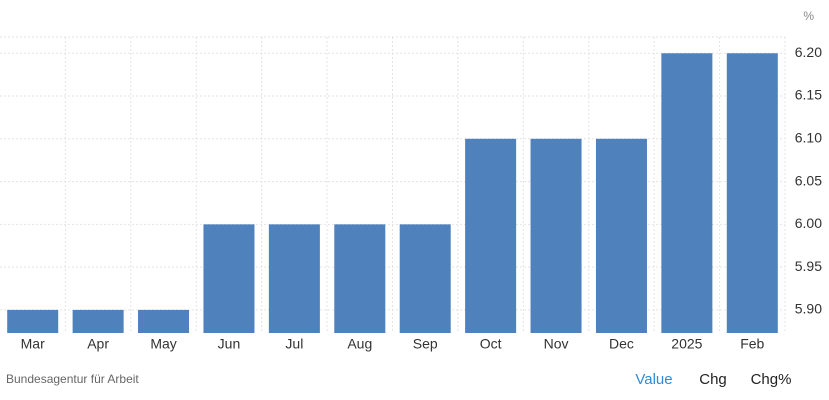 This screenshot has height=400, width=829. What do you see at coordinates (808, 223) in the screenshot?
I see `y-tick-label: 6.00` at bounding box center [808, 223].